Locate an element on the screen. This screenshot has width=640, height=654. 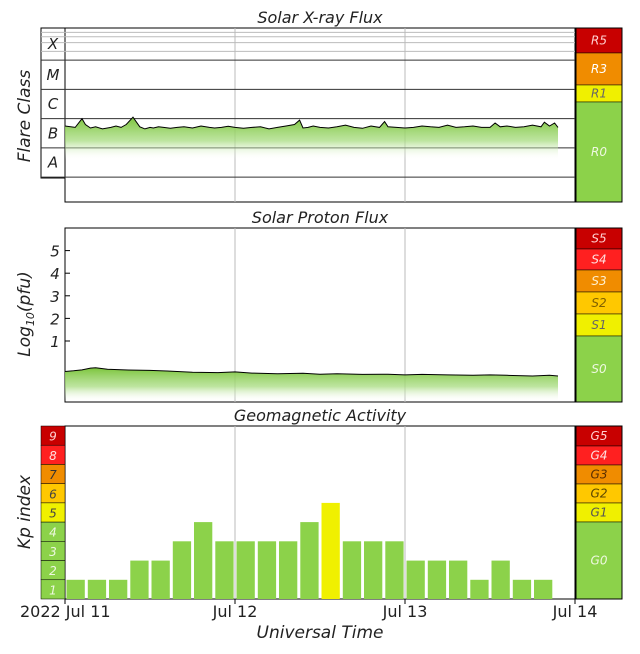
scale-box-r3 is located at coordinates (599, 69).